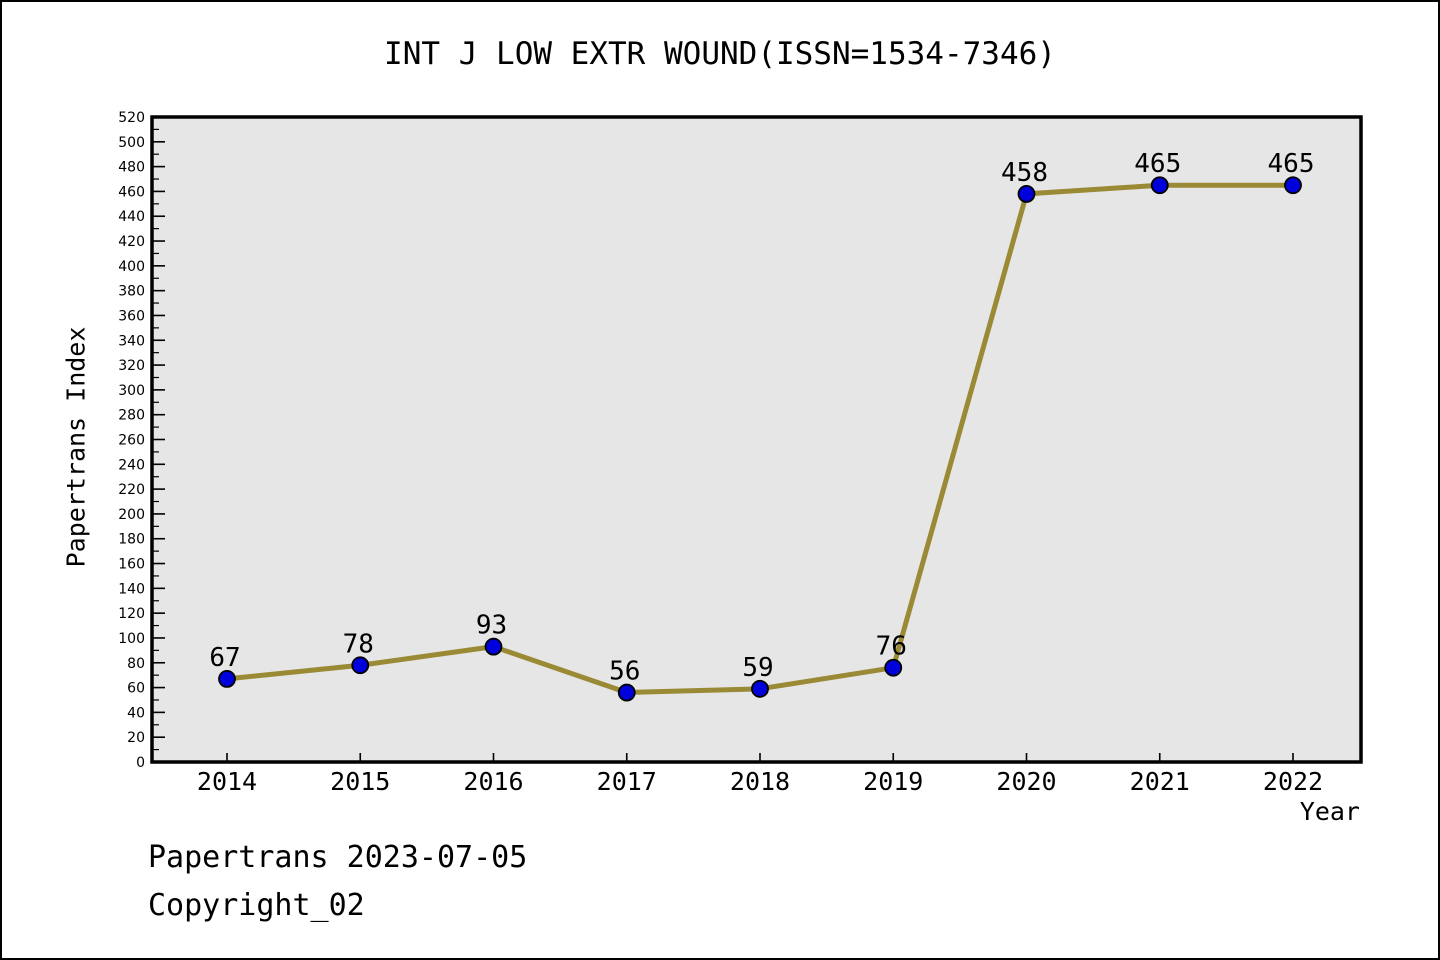 This screenshot has height=960, width=1440. I want to click on footer-source-date: Papertrans 2023-07-05, so click(338, 857).